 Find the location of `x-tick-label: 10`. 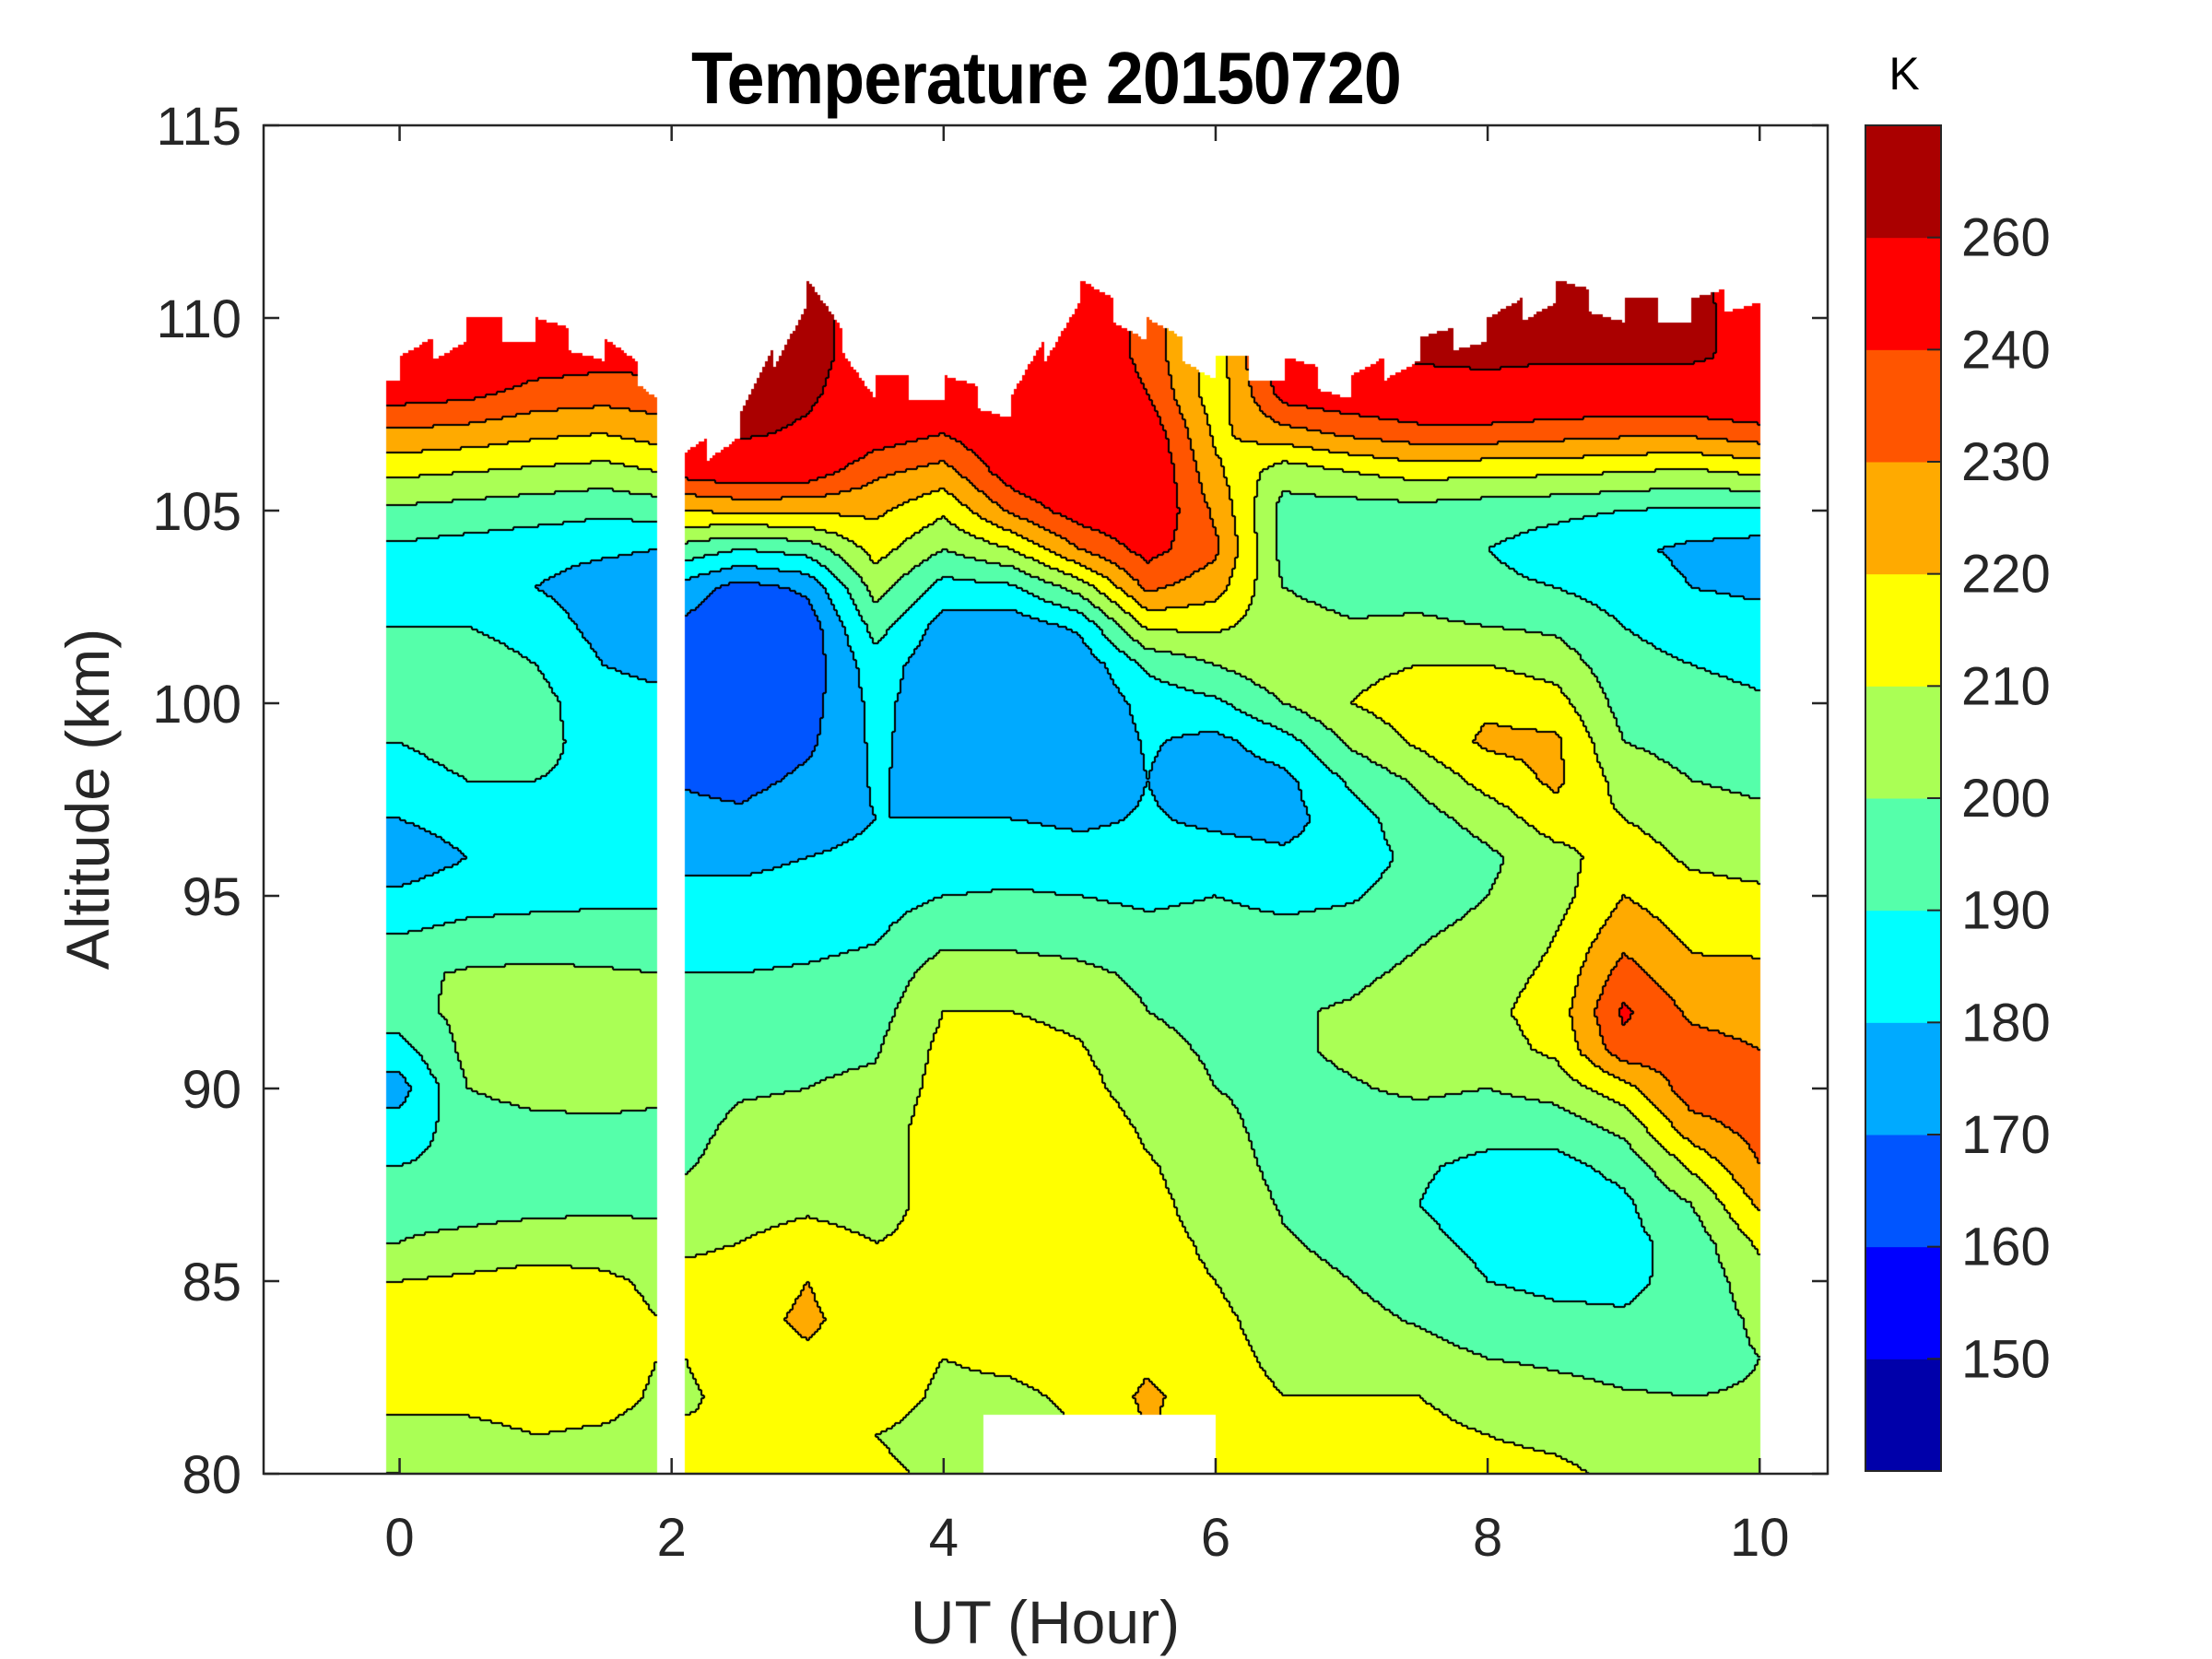

x-tick-label: 10 is located at coordinates (1760, 1538).